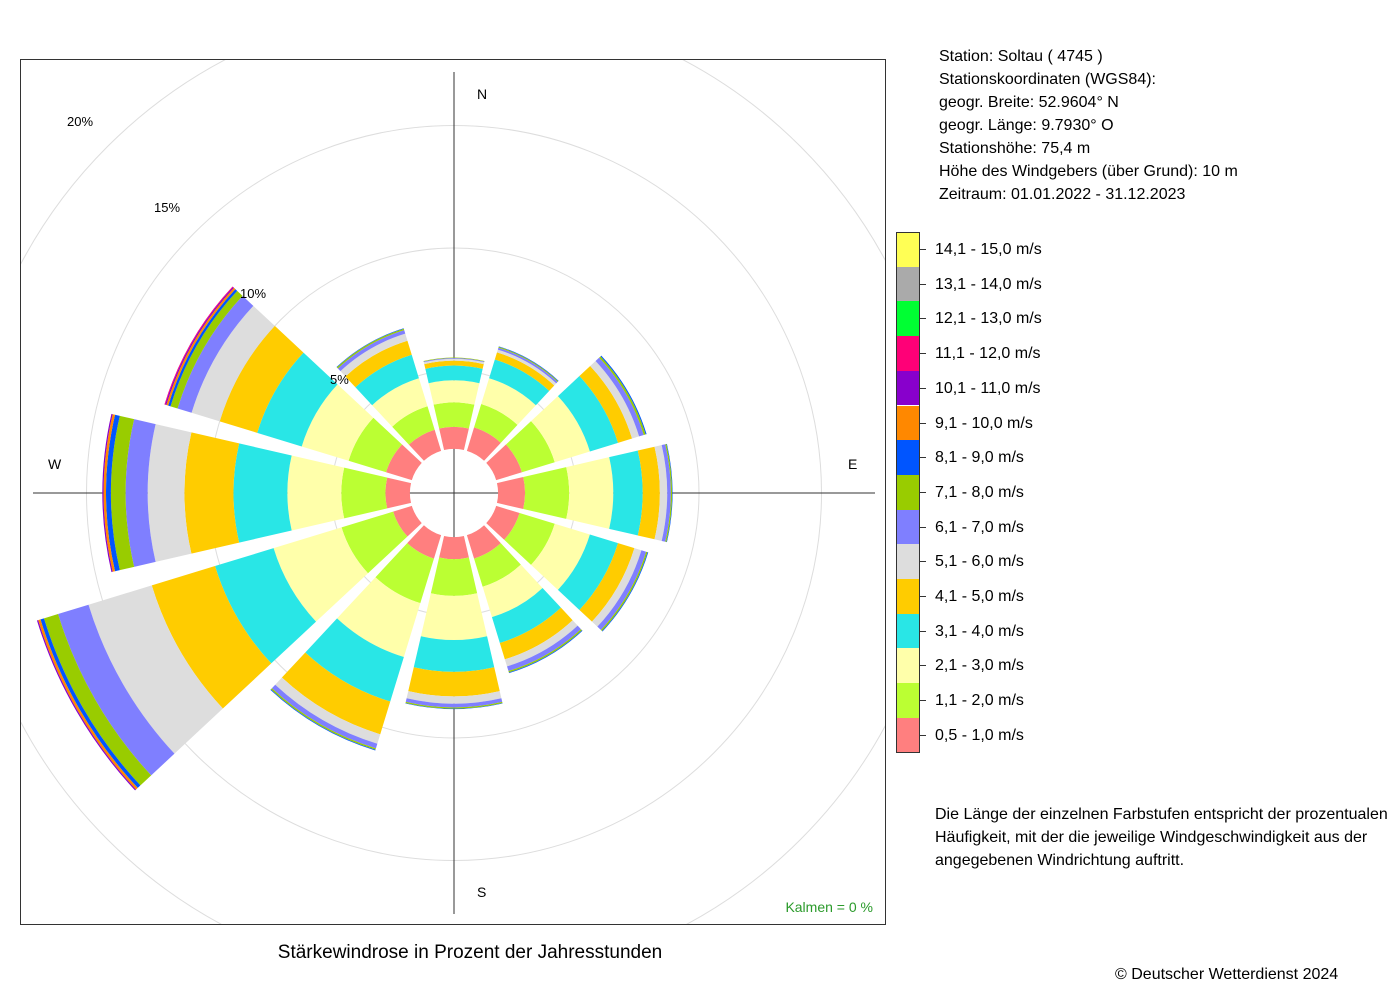 This screenshot has width=1400, height=1000. Describe the element at coordinates (1071, 596) in the screenshot. I see `legend-item: 4,1 - 5,0 m/s` at that location.